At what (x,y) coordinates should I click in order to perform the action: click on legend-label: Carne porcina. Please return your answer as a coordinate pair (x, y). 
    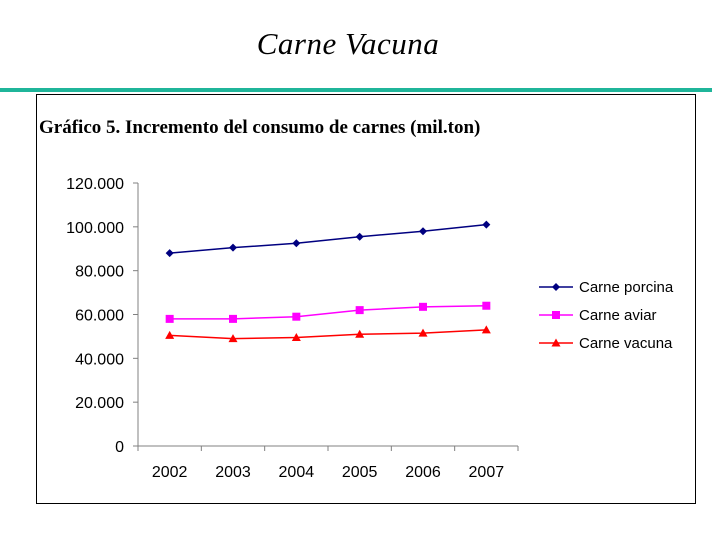
    Looking at the image, I should click on (626, 287).